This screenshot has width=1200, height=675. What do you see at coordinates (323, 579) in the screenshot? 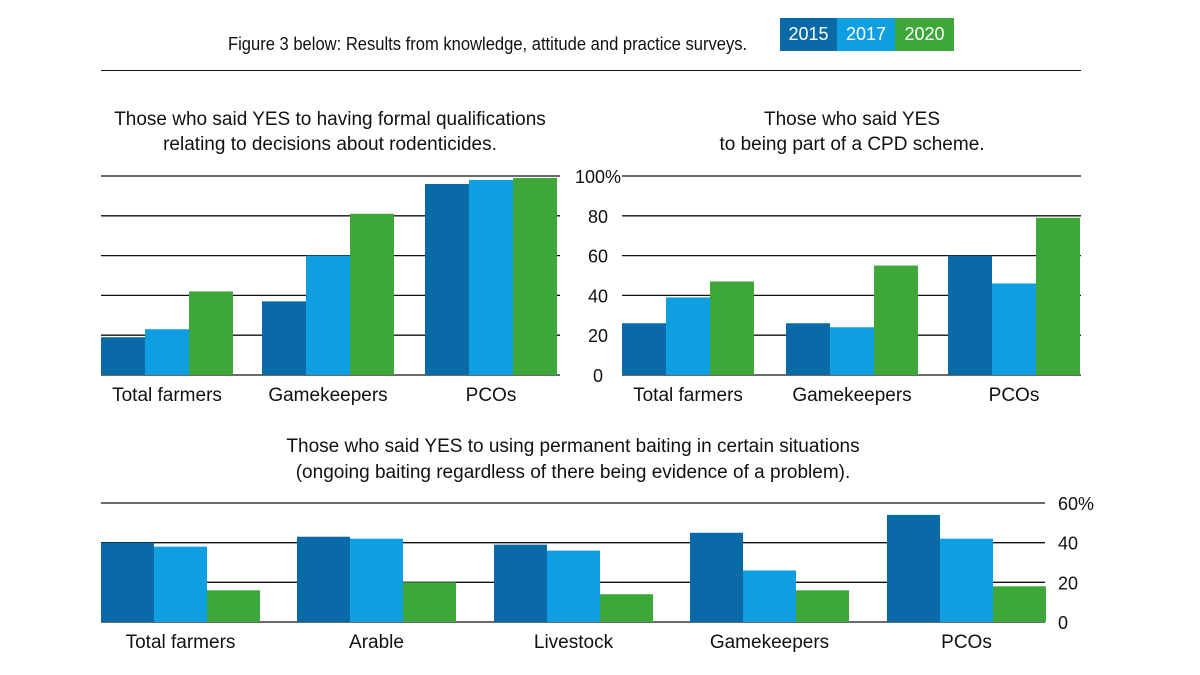
I see `bar-arable-2015` at bounding box center [323, 579].